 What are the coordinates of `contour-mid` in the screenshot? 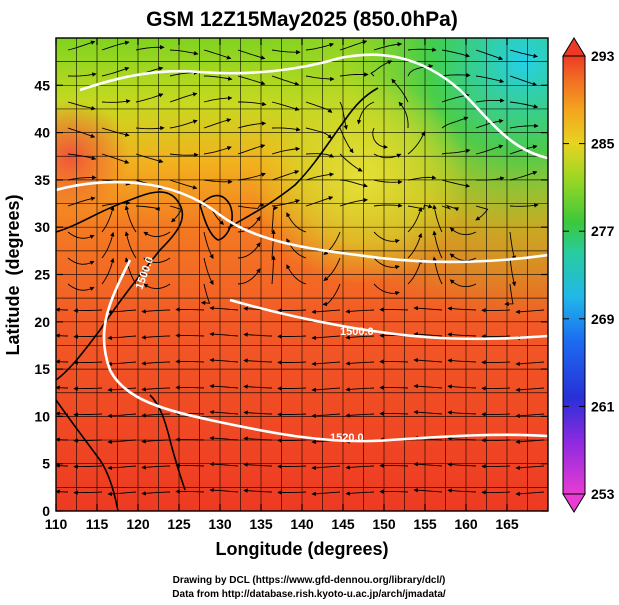 It's located at (302, 222).